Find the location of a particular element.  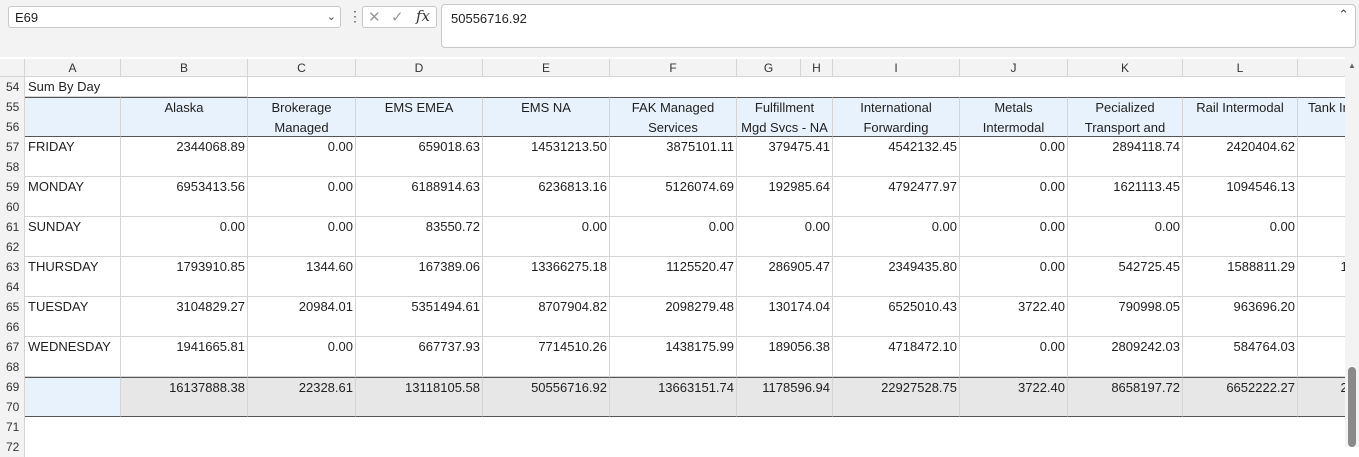

column-label: FAK Managed Services is located at coordinates (673, 117).